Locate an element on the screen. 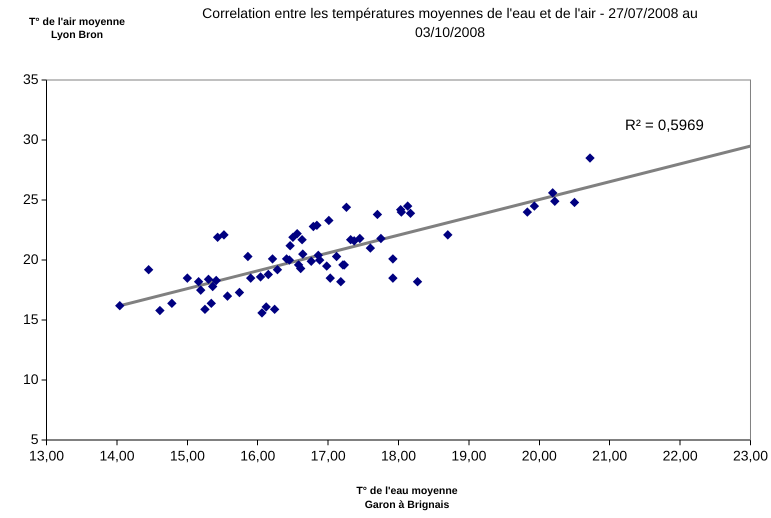  x-tick-label: 23,00 is located at coordinates (750, 455).